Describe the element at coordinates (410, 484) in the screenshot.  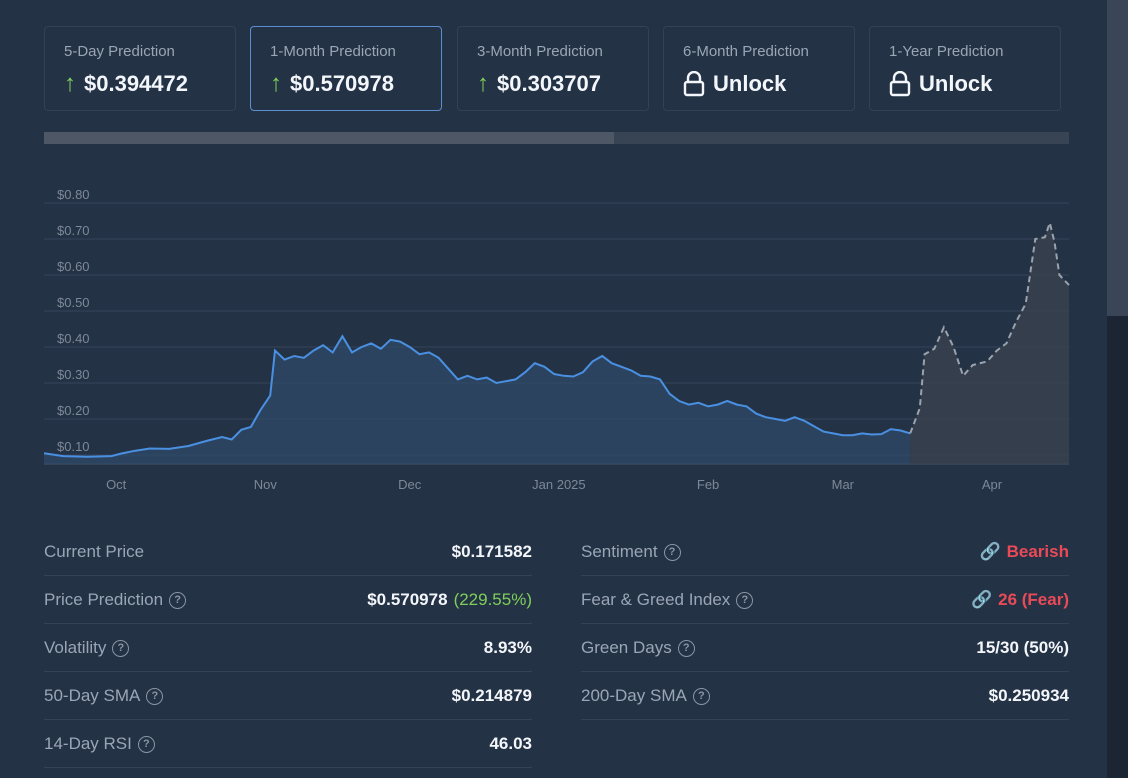
I see `x-tick-label: Dec` at that location.